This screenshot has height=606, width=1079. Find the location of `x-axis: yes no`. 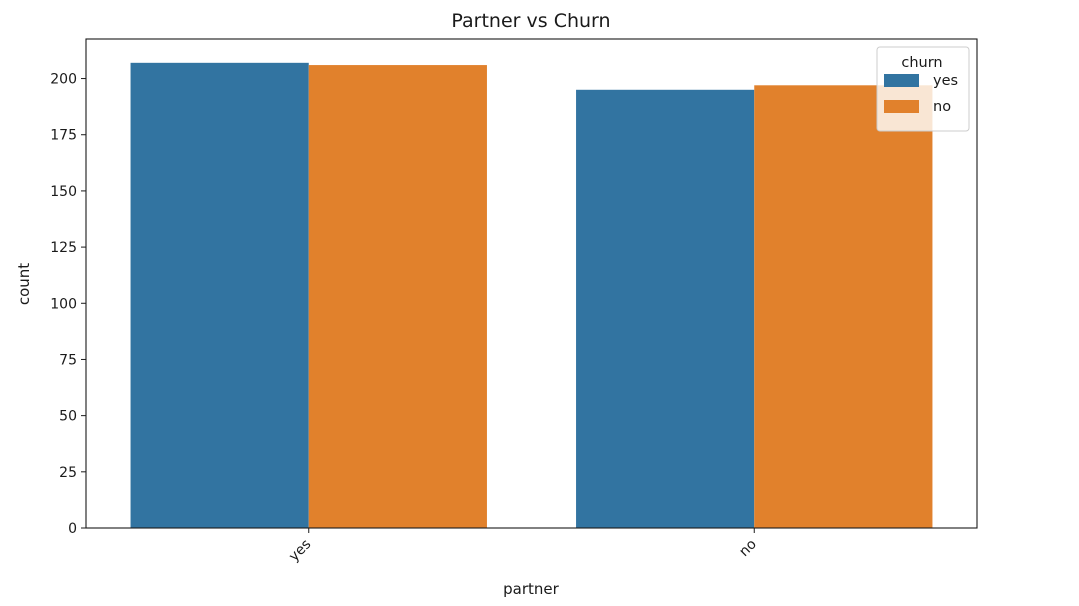

x-axis: yes no is located at coordinates (523, 546).